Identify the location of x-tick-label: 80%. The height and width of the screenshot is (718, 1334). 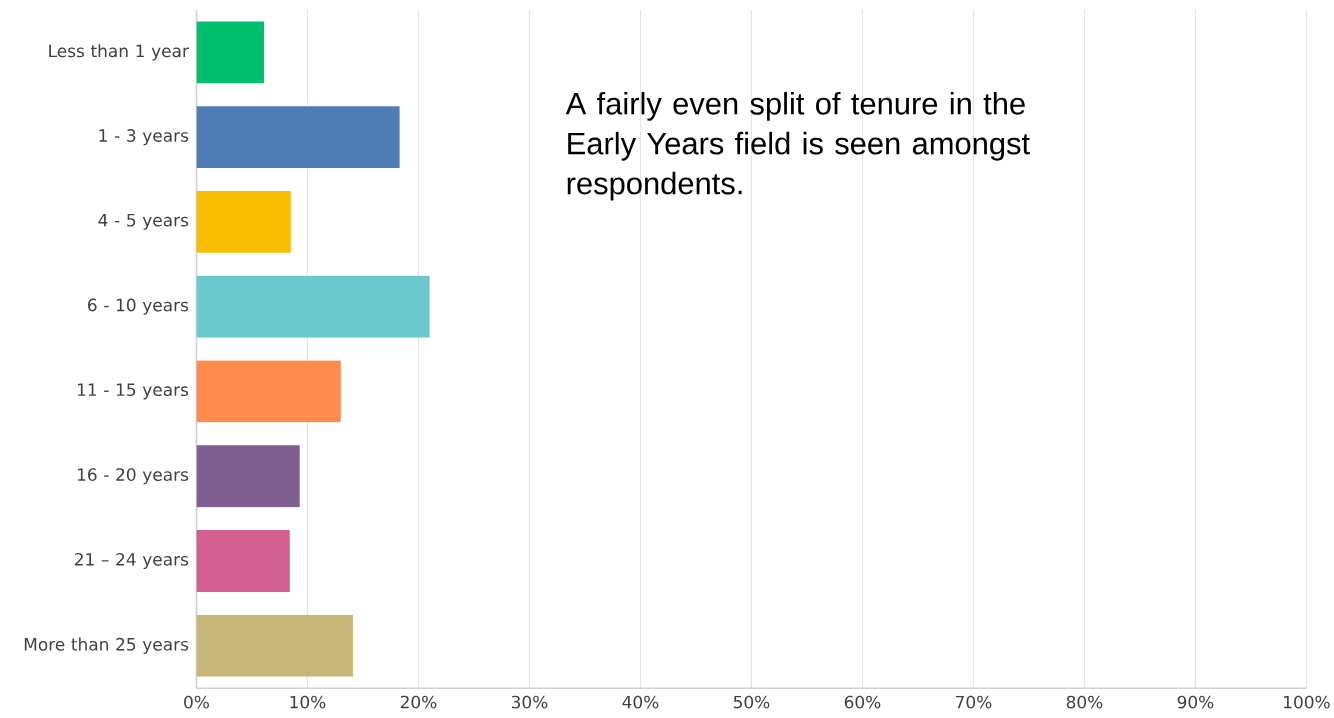
(1084, 702).